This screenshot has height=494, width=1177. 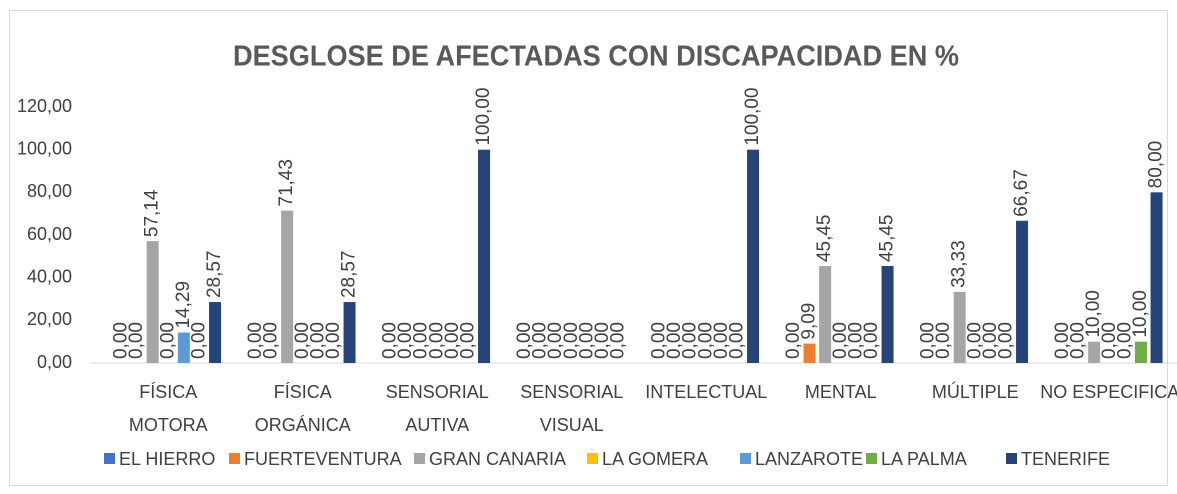 I want to click on value-label: 33,33, so click(x=959, y=264).